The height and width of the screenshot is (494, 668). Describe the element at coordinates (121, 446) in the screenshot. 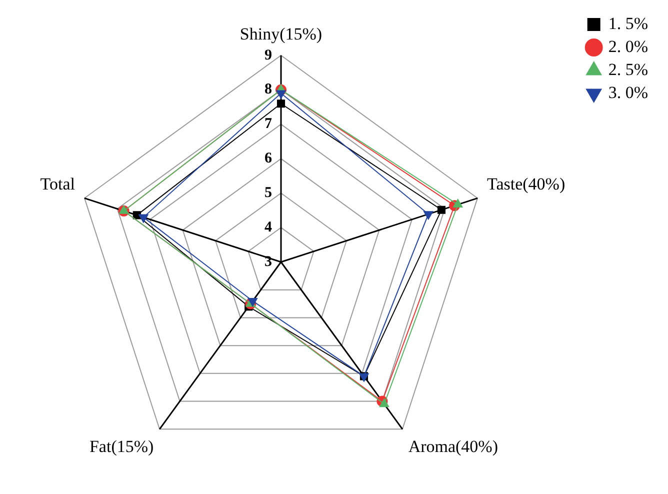

I see `spoke-label: Fat(15%)` at that location.